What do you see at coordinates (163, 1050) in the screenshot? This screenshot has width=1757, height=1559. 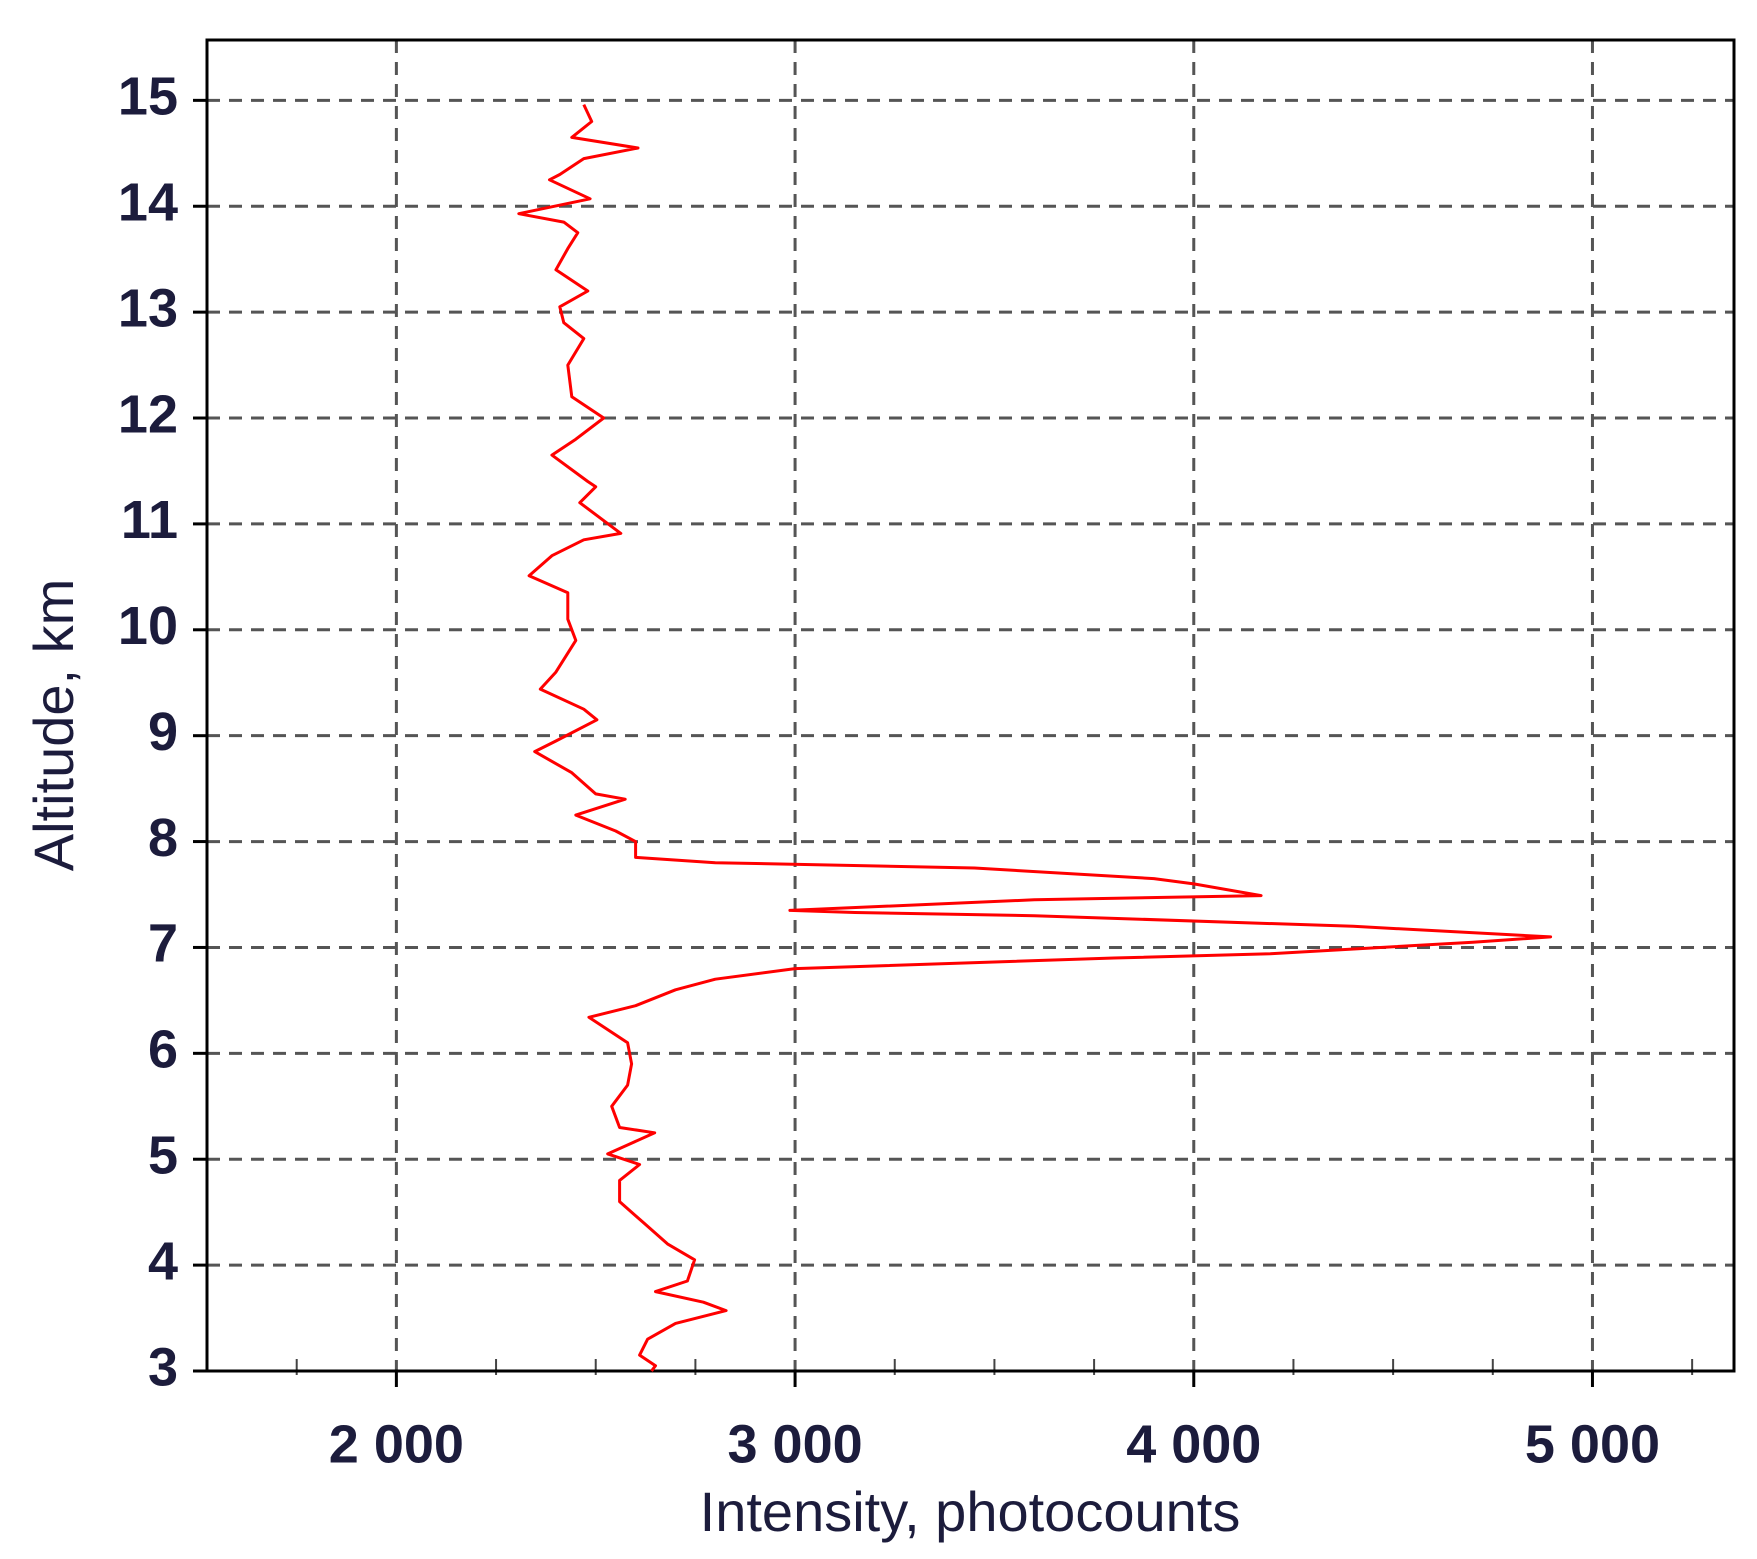 I see `y-tick-label: 6` at bounding box center [163, 1050].